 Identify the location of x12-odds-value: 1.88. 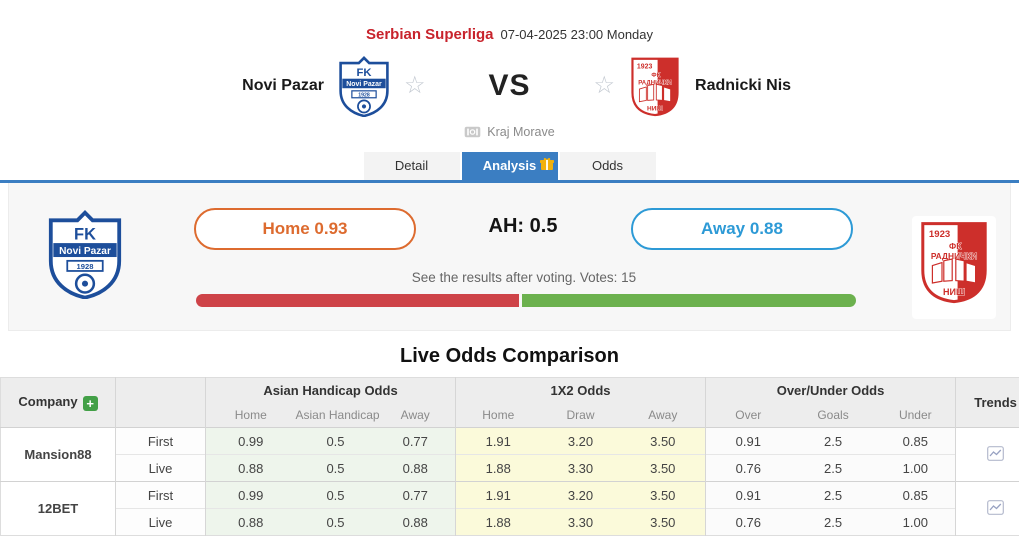
(498, 522).